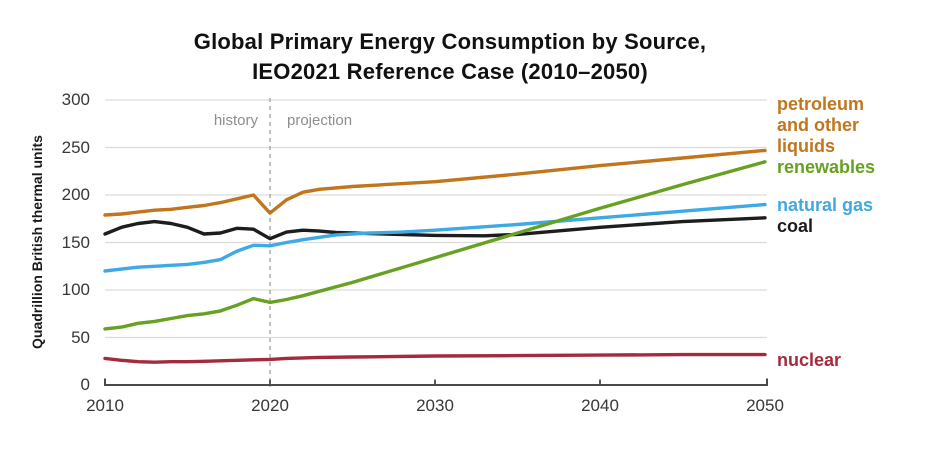  What do you see at coordinates (765, 405) in the screenshot?
I see `x-tick-2050: 2050` at bounding box center [765, 405].